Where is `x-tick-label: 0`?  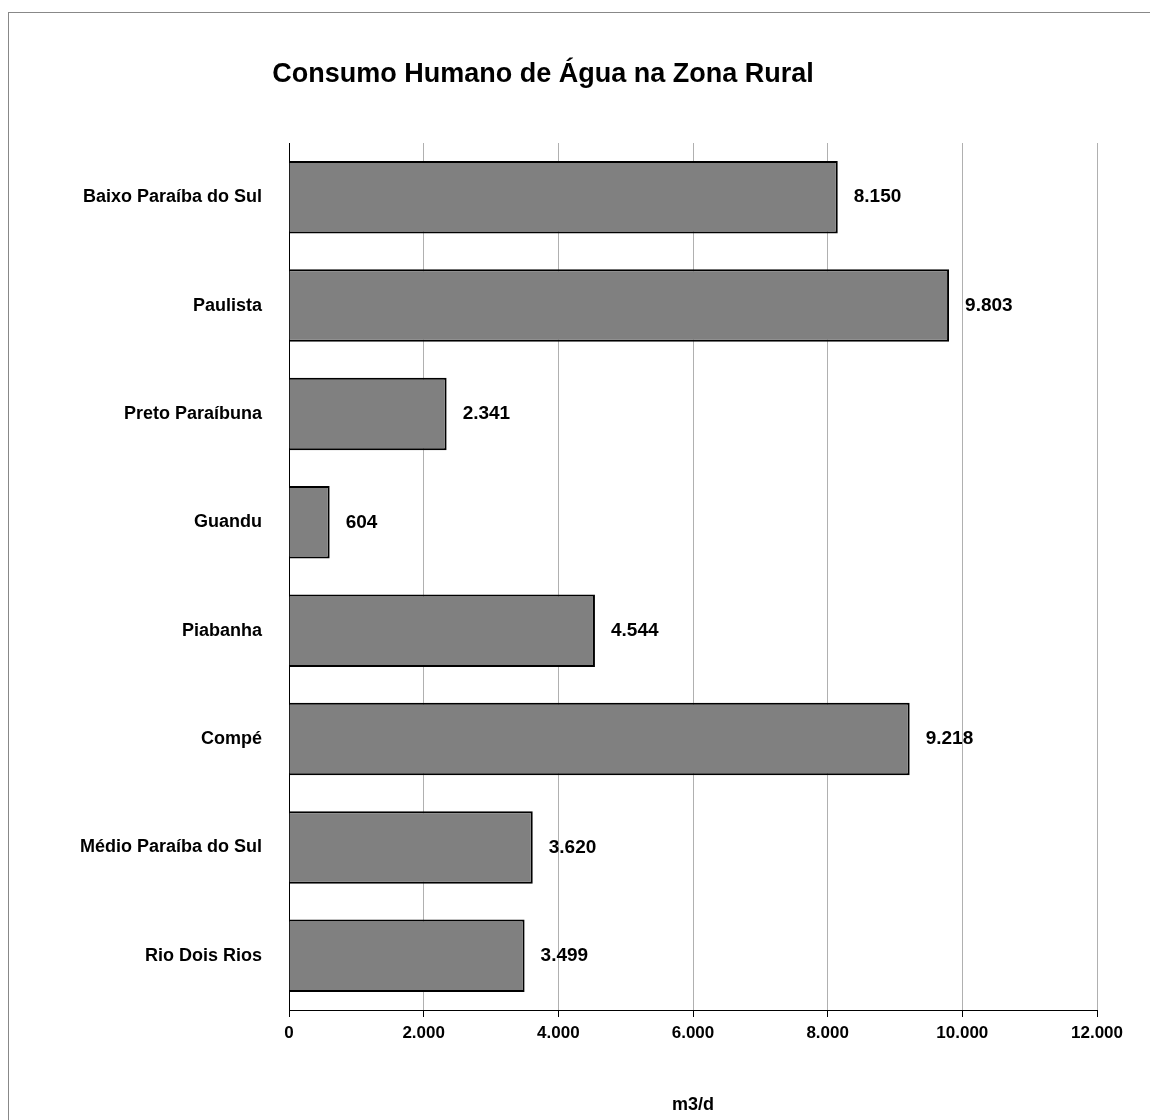 x-tick-label: 0 is located at coordinates (289, 1032).